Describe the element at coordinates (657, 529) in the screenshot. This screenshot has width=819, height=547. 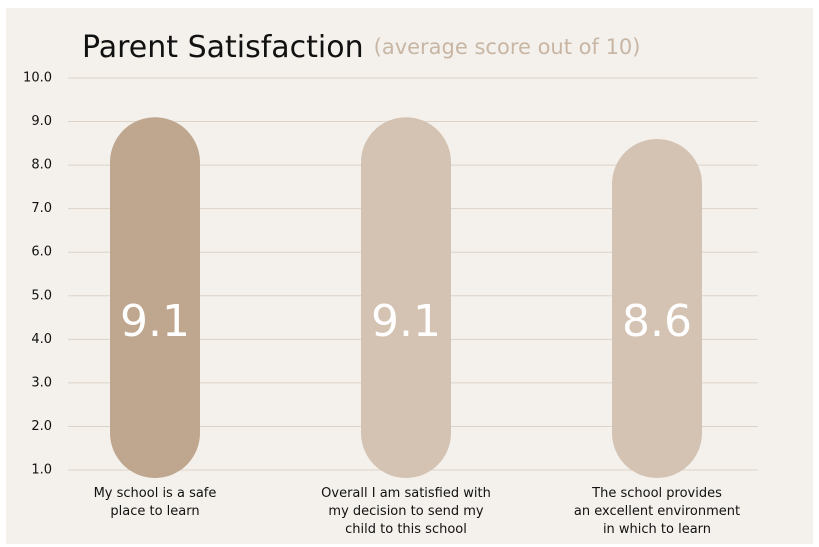
I see `x-tick-label-line: in which to learn` at that location.